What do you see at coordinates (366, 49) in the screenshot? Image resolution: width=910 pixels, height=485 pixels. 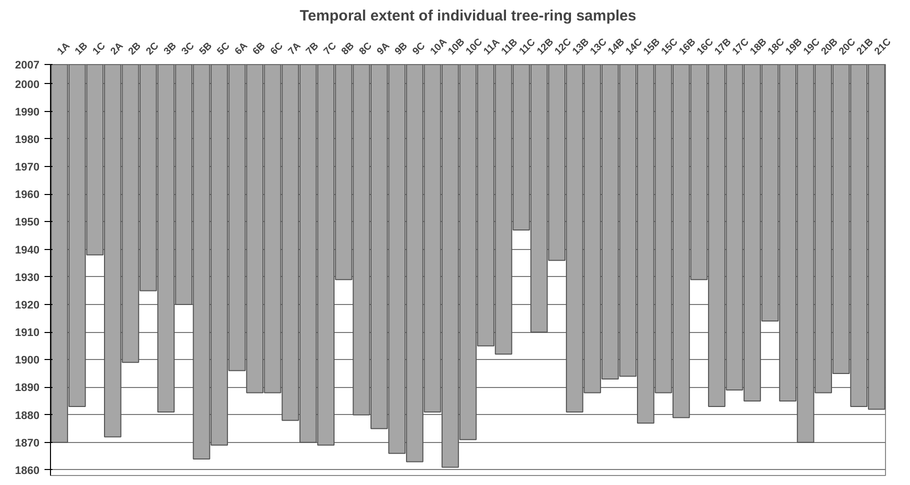 I see `x-tick-label: 8C` at bounding box center [366, 49].